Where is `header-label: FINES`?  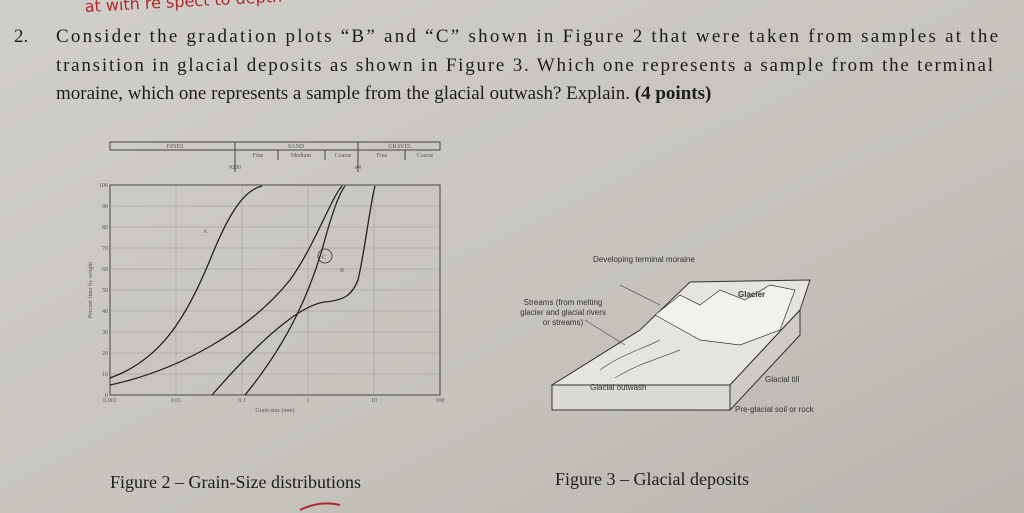 header-label: FINES is located at coordinates (175, 147).